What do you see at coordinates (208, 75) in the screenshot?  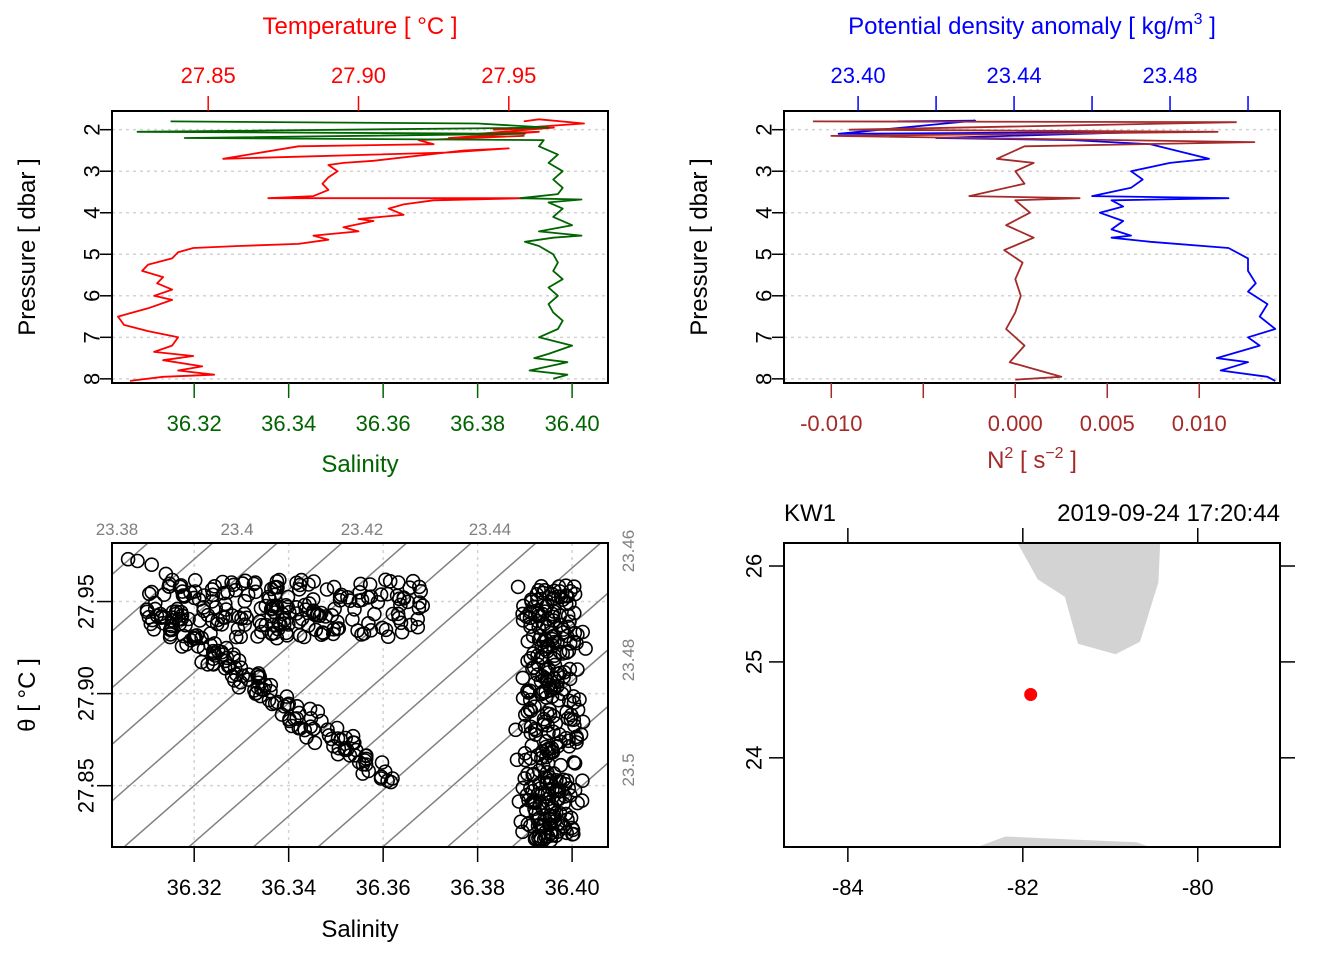 I see `top-axis-tick-label: 27.85` at bounding box center [208, 75].